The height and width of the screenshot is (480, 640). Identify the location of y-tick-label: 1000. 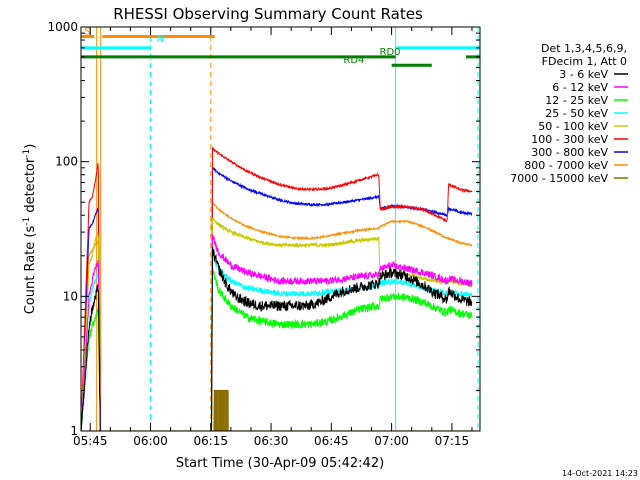
(62, 27).